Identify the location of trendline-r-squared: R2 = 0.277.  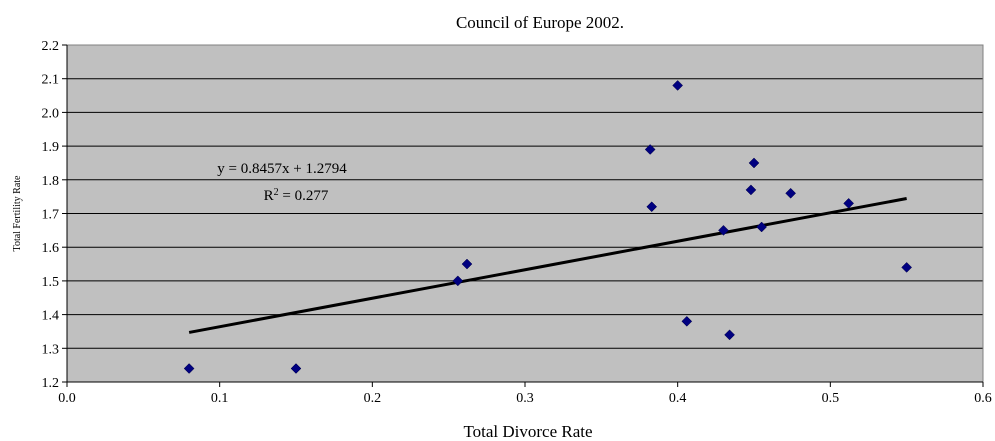
(296, 196).